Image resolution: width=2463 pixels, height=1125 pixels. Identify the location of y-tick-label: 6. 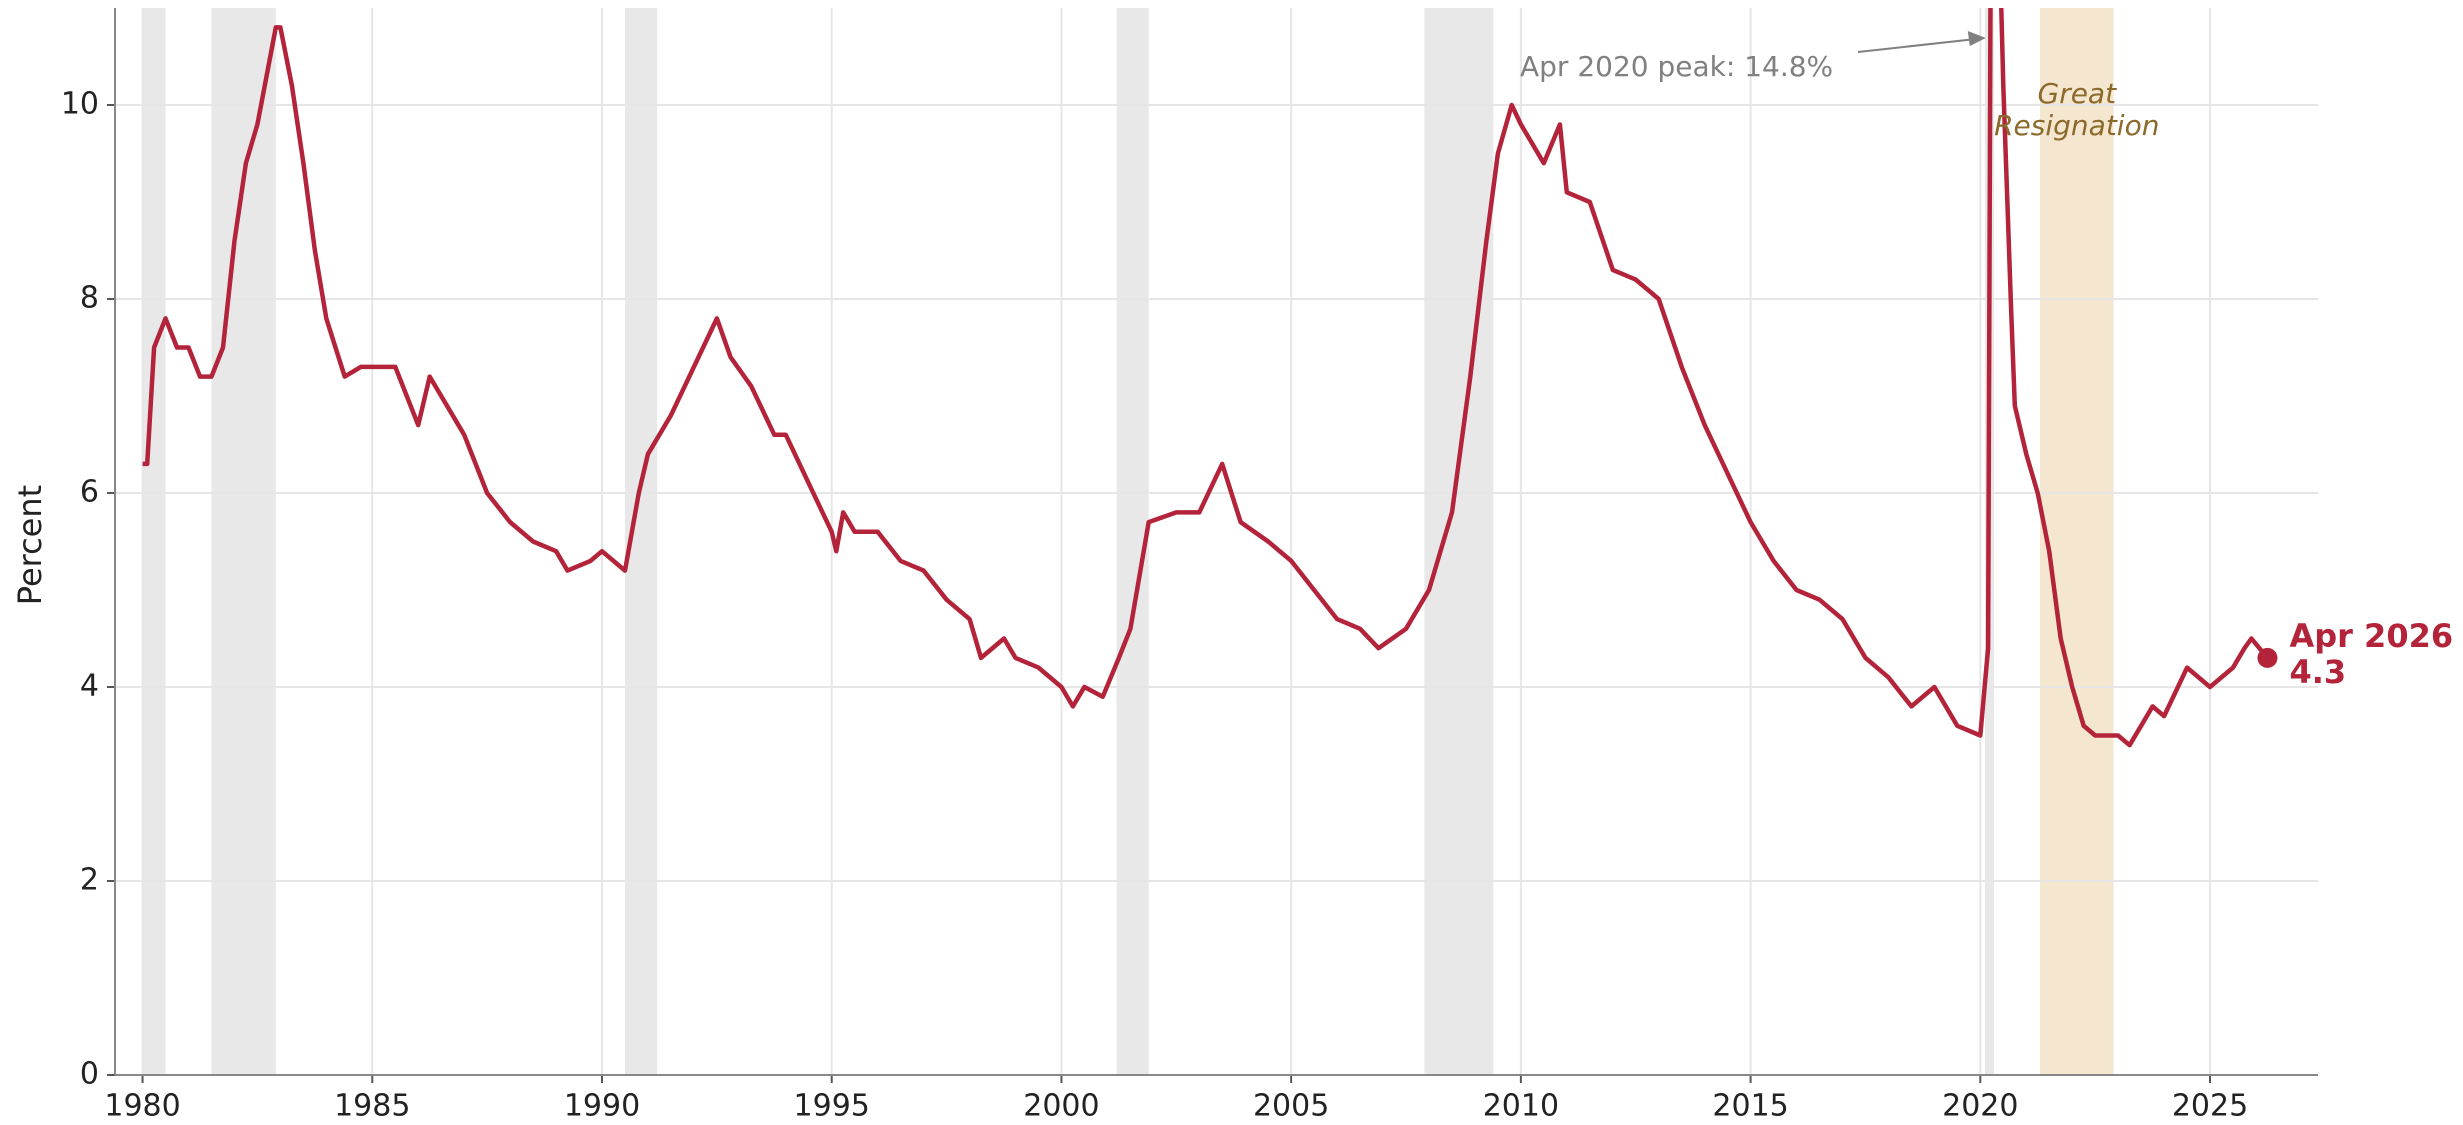
(89, 492).